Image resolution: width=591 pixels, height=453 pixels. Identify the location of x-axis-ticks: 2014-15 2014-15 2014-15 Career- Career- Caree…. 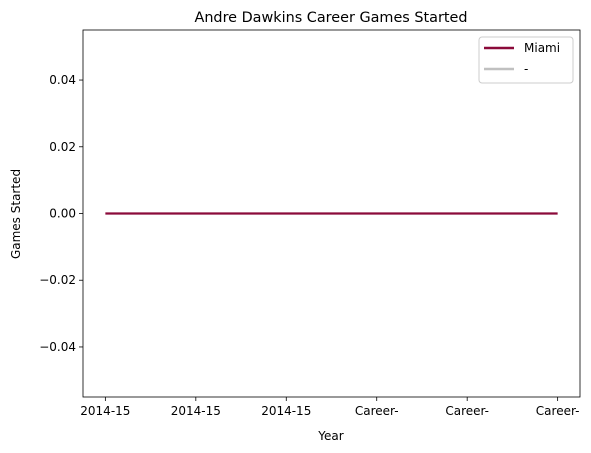
(329, 407).